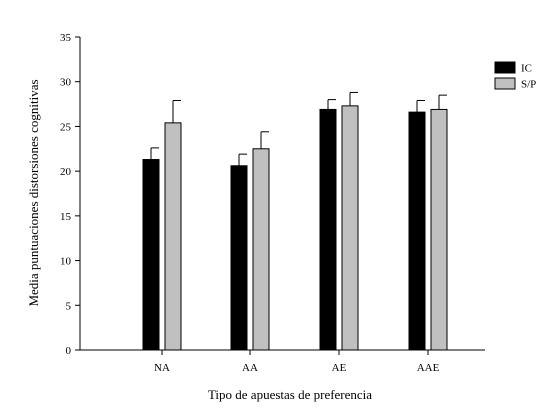  What do you see at coordinates (528, 85) in the screenshot?
I see `legend-label: S/P` at bounding box center [528, 85].